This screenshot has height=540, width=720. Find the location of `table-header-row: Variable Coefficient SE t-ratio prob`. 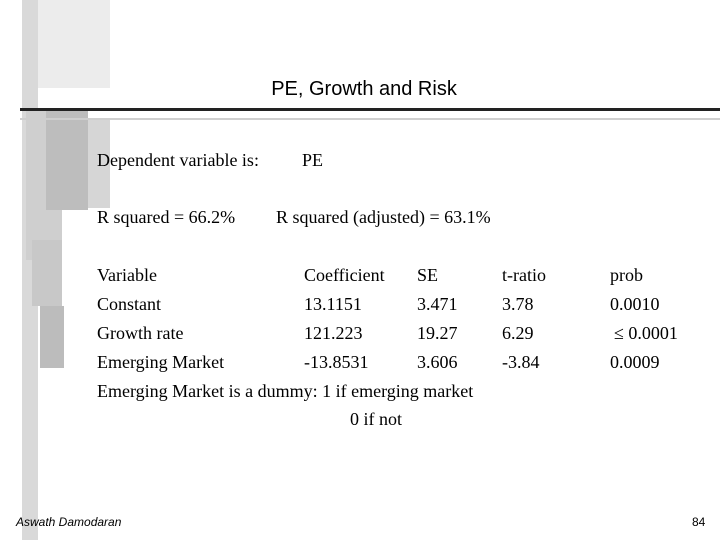

table-header-row: Variable Coefficient SE t-ratio prob is located at coordinates (360, 279).